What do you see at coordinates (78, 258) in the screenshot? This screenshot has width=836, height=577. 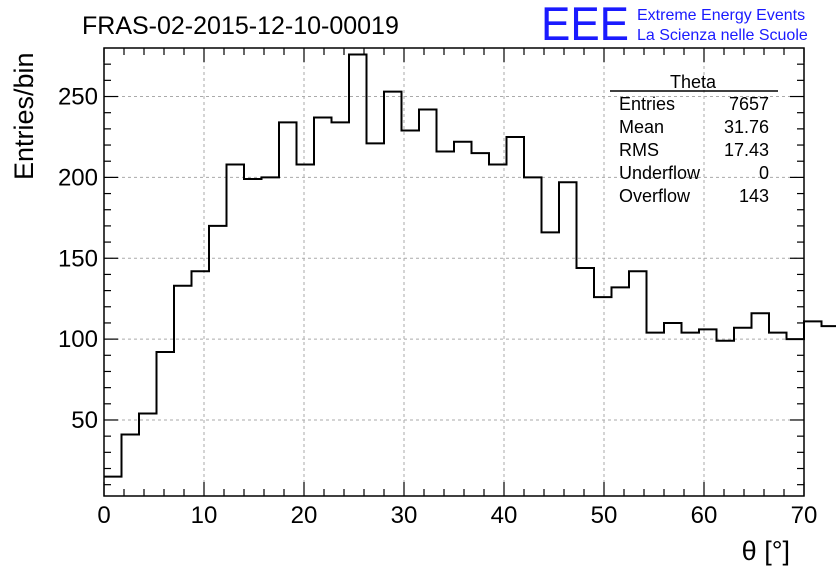 I see `y-tick-label: 150` at bounding box center [78, 258].